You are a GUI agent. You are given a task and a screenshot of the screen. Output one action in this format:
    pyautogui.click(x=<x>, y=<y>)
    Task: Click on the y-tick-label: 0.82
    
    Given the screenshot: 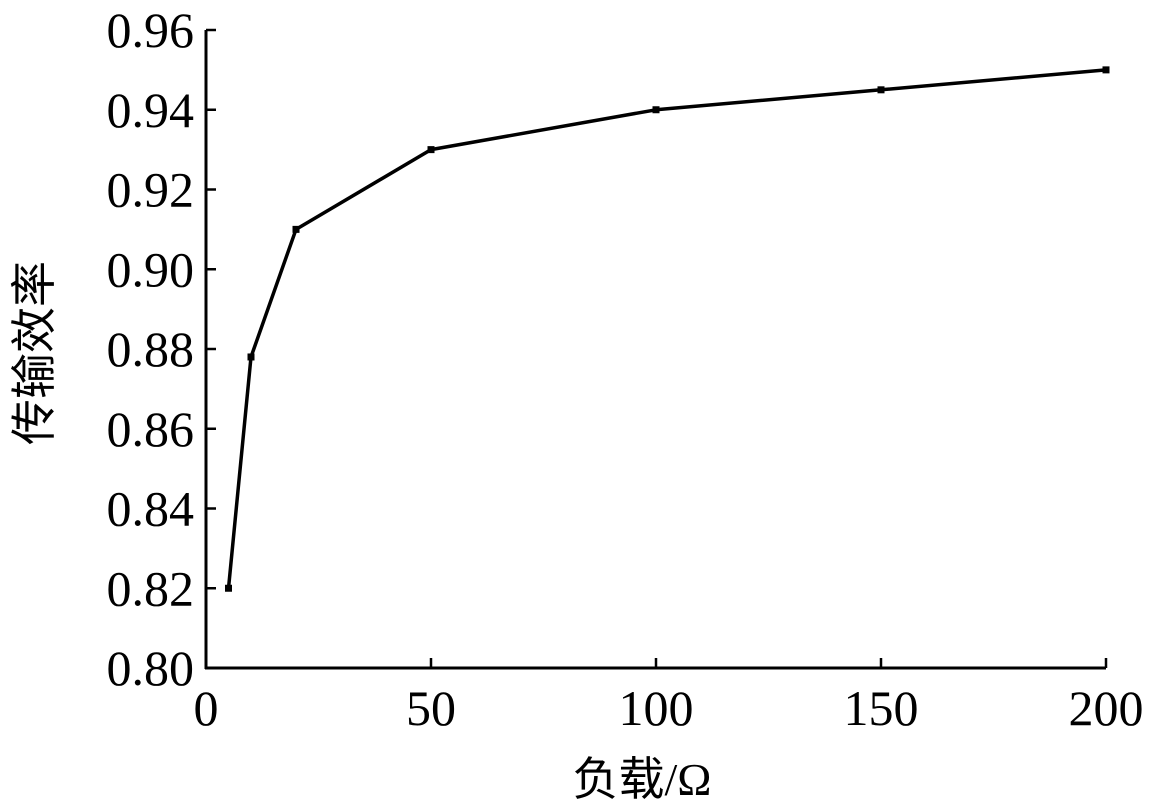 What is the action you would take?
    pyautogui.click(x=151, y=588)
    